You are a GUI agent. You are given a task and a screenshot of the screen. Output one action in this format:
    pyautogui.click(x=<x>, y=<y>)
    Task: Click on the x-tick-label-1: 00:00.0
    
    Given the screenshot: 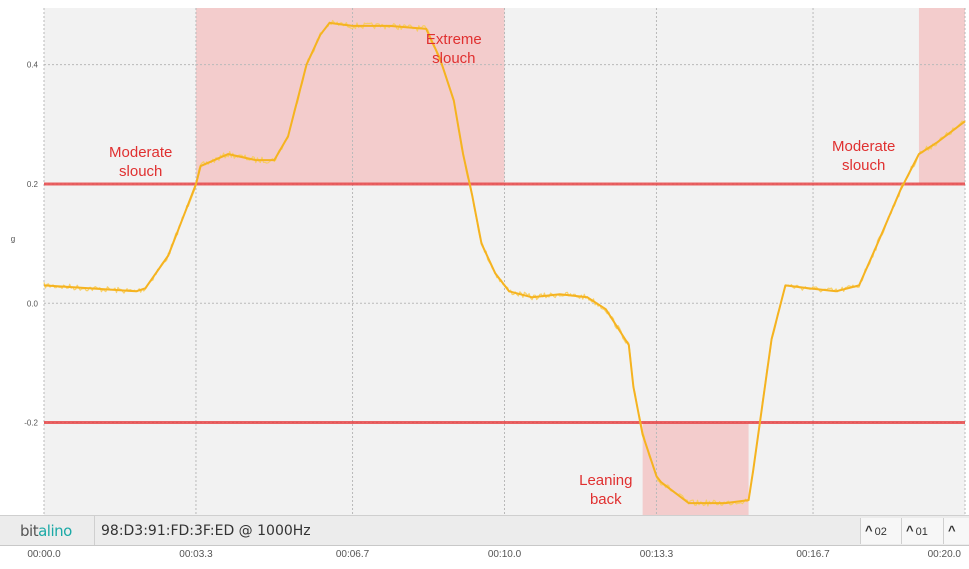 What is the action you would take?
    pyautogui.click(x=44, y=554)
    